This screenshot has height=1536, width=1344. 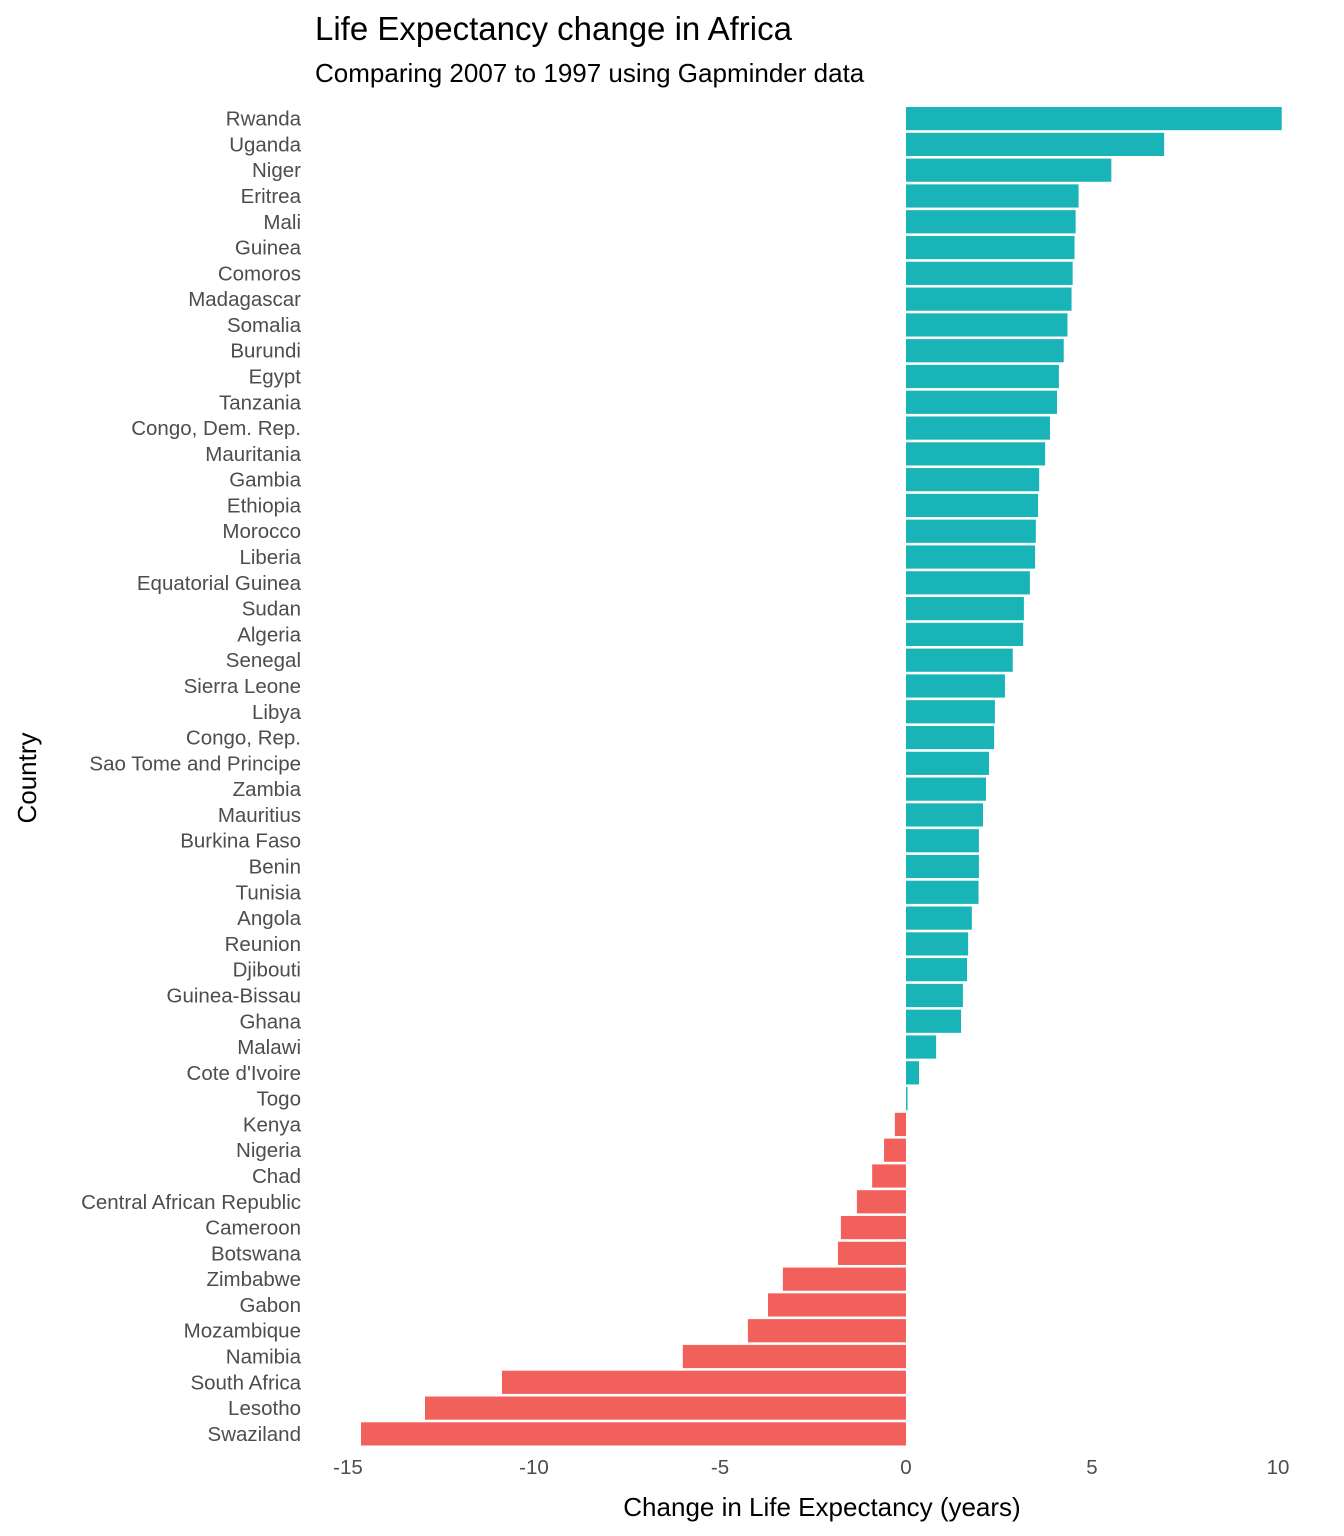 What do you see at coordinates (264, 1357) in the screenshot?
I see `y-tick-label: Namibia` at bounding box center [264, 1357].